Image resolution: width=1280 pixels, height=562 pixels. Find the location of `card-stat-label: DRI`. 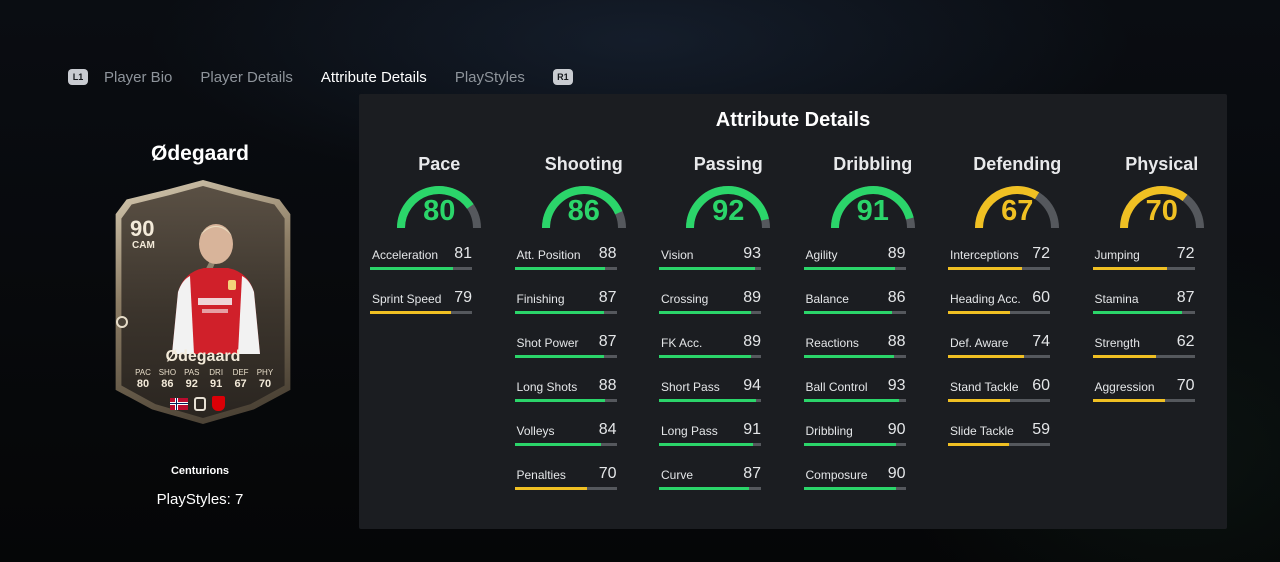

card-stat-label: DRI is located at coordinates (216, 372).